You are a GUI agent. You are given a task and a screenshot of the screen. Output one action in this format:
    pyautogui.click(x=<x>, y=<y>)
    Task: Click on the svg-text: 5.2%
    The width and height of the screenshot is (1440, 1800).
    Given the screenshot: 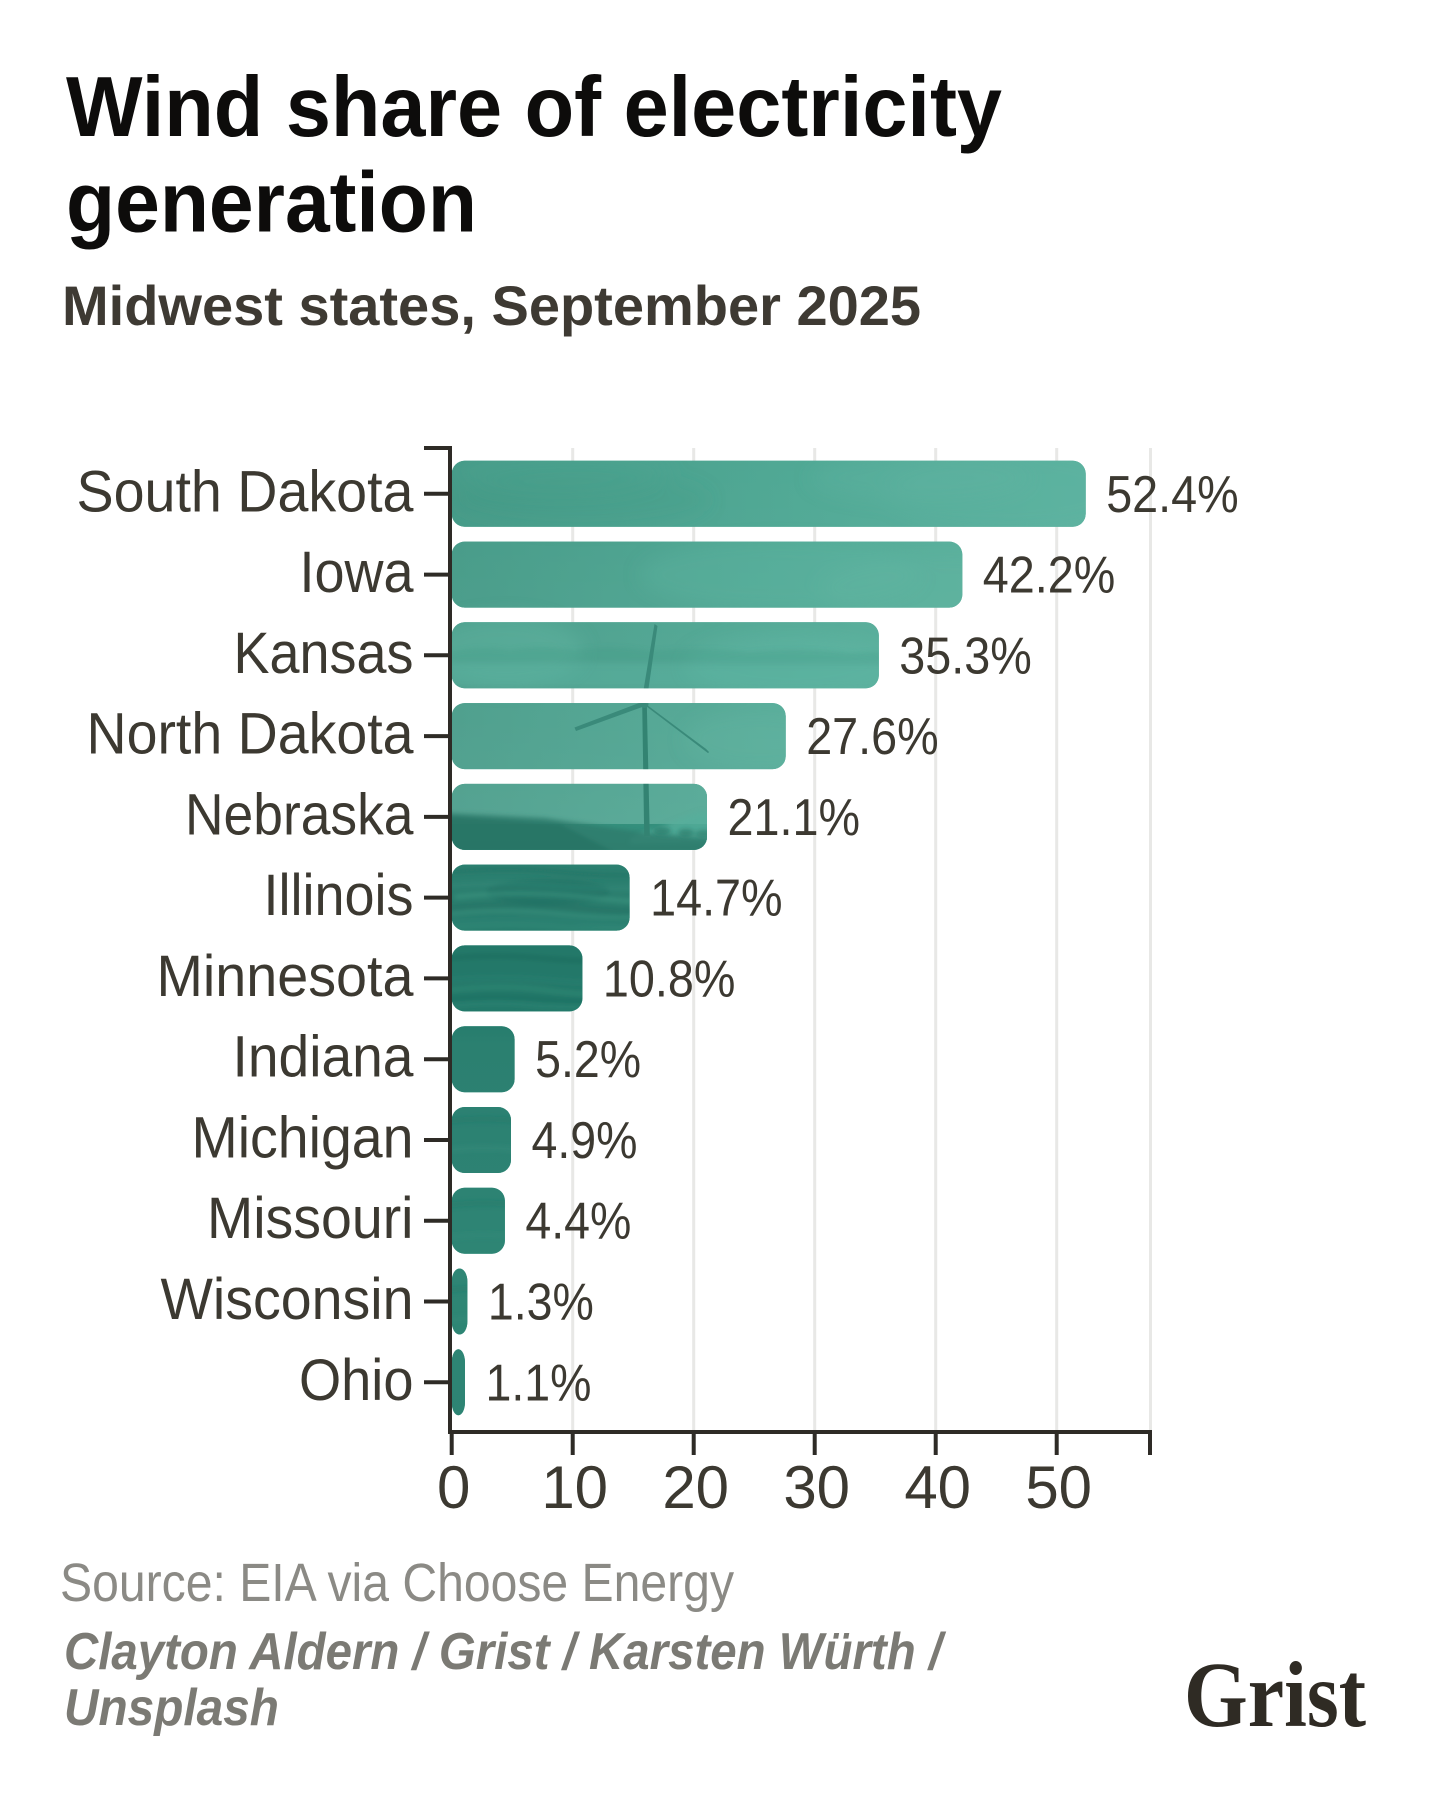 What is the action you would take?
    pyautogui.click(x=588, y=1059)
    